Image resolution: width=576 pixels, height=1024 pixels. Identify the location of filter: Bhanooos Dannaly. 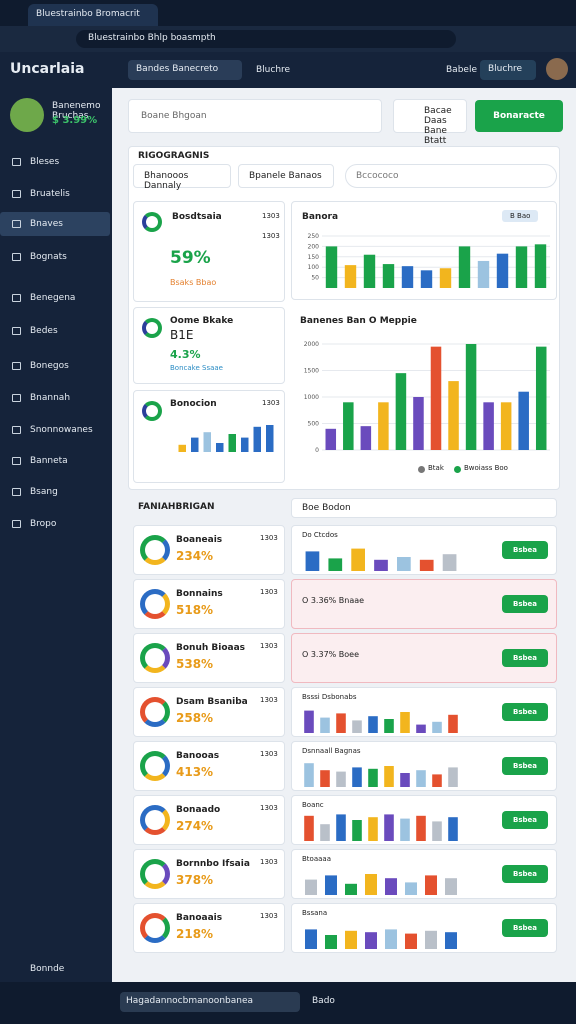
(182, 177).